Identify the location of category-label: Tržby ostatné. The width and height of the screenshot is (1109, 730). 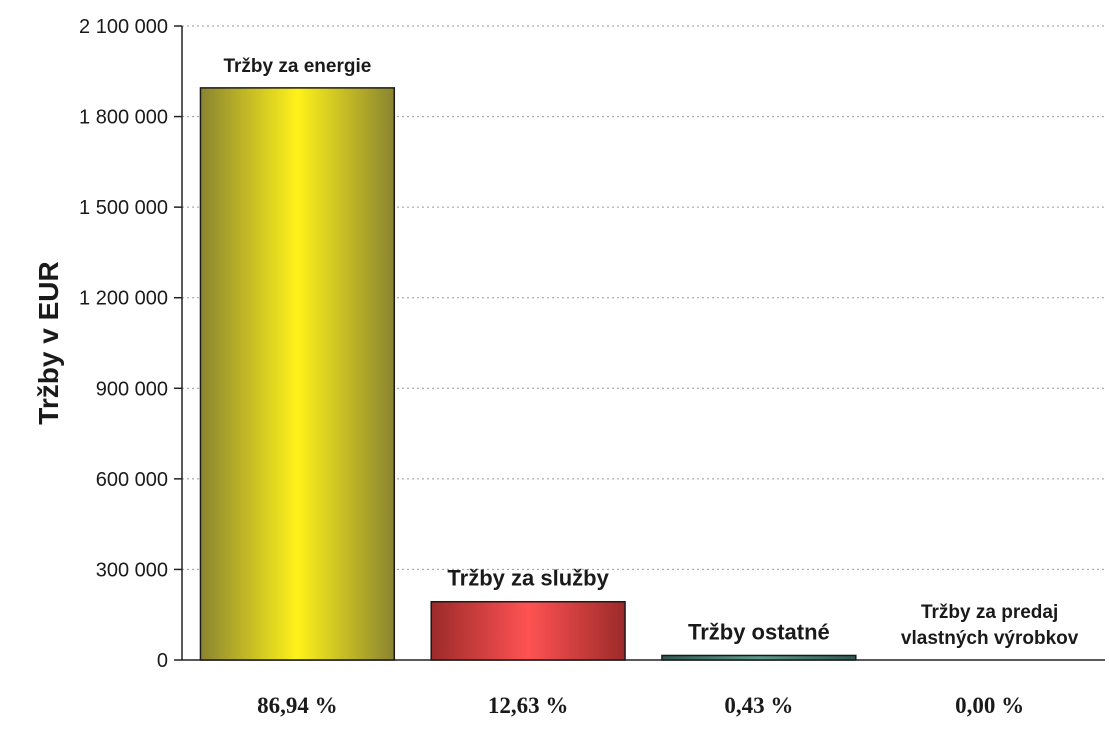
(759, 631).